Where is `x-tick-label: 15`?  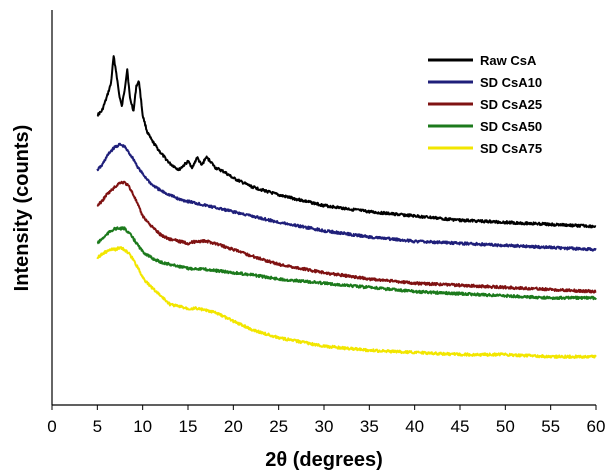 x-tick-label: 15 is located at coordinates (188, 426).